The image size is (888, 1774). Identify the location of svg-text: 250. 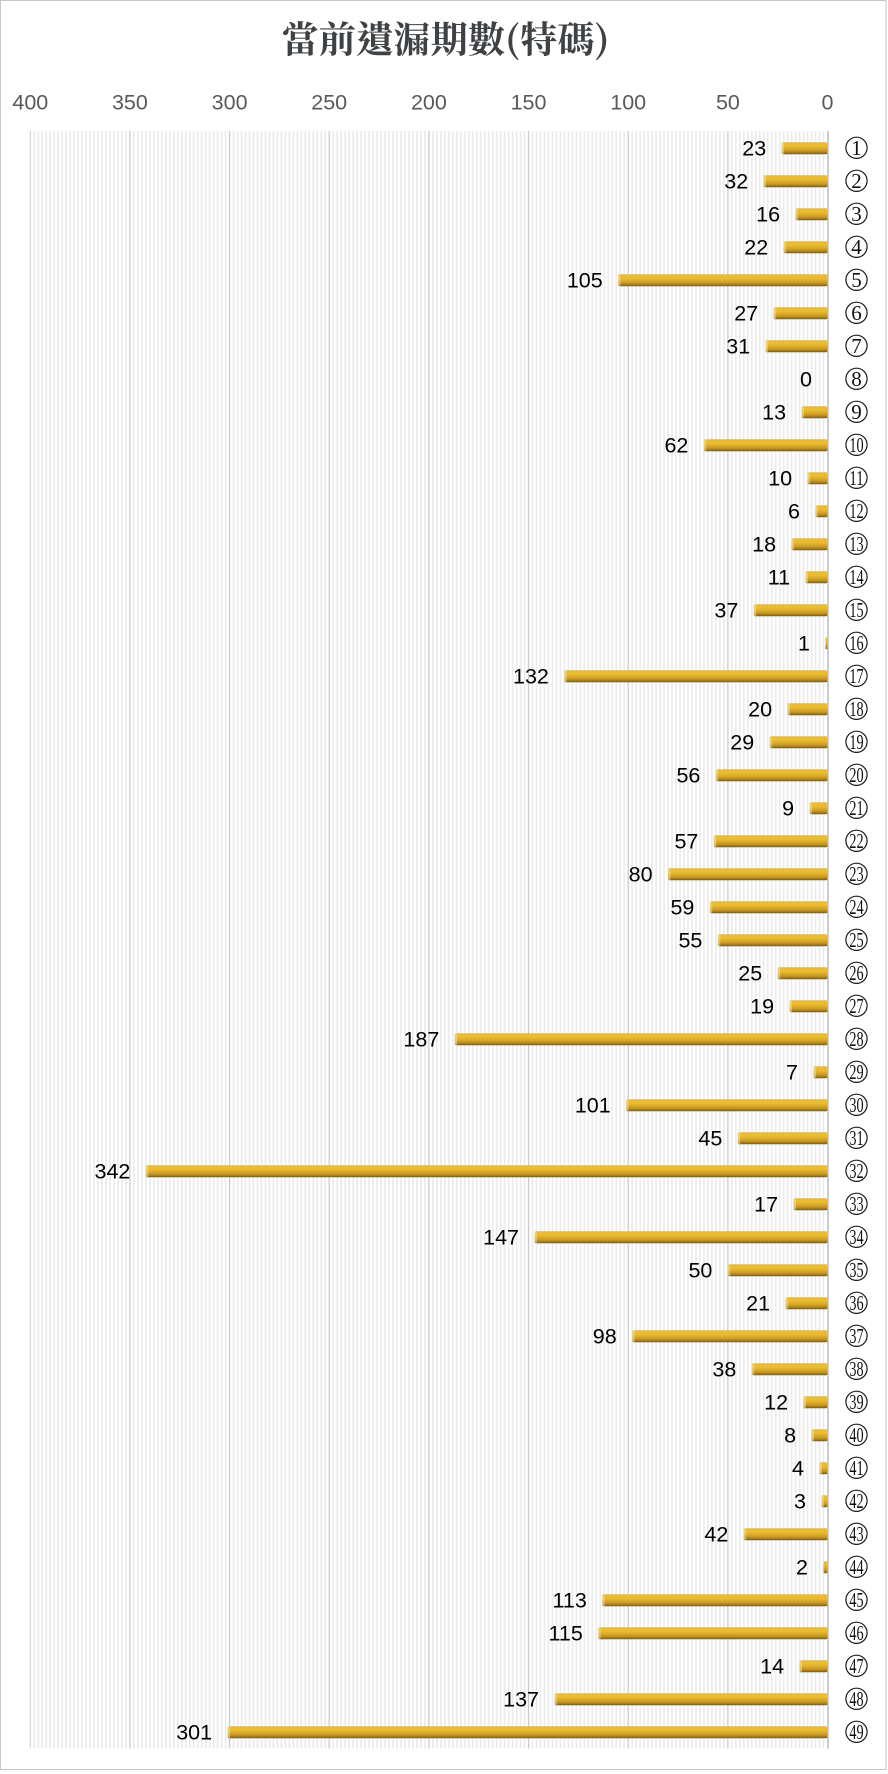
(329, 103).